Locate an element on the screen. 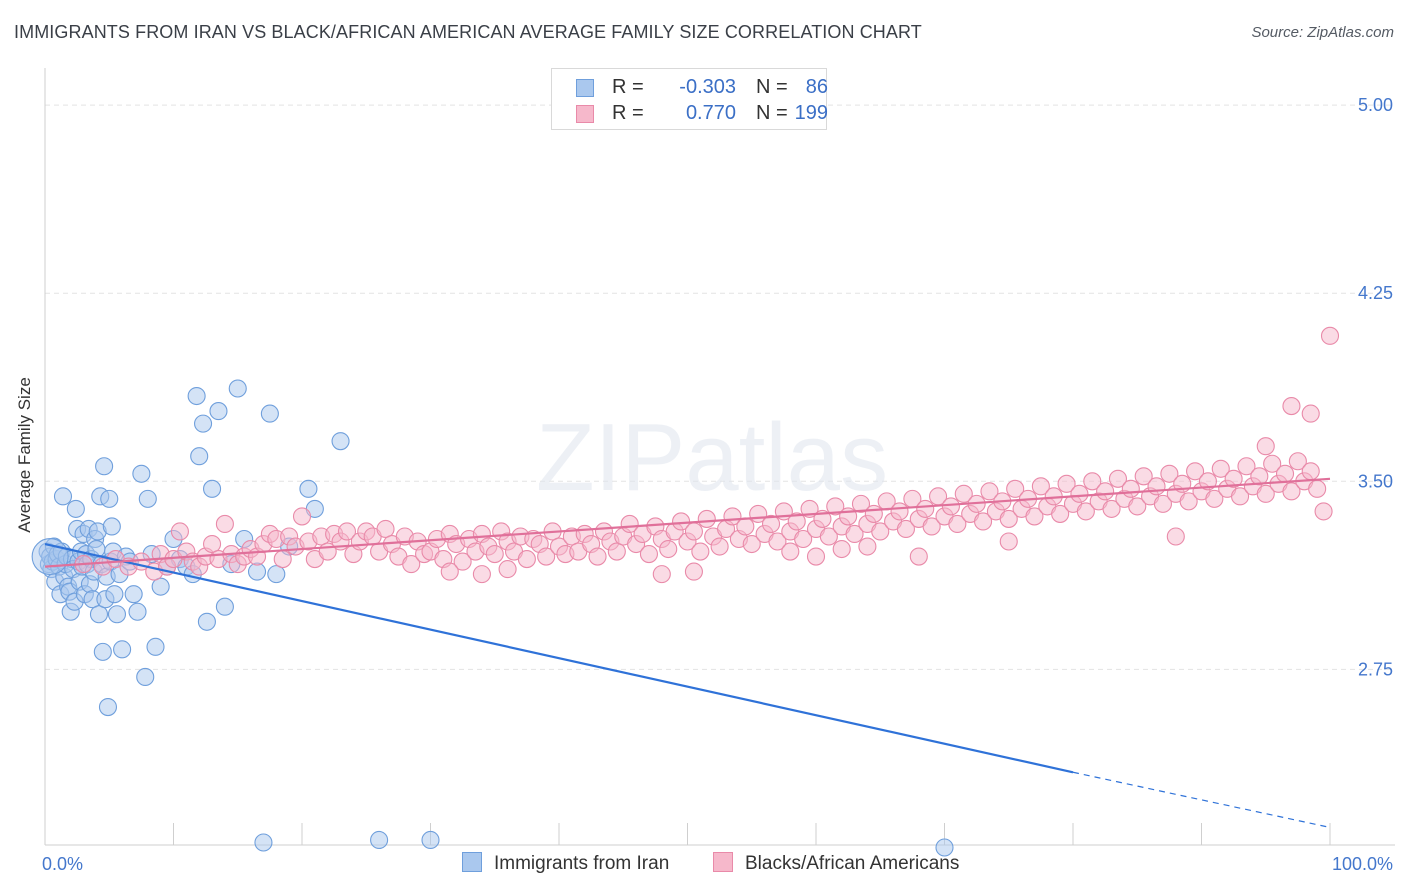 The image size is (1406, 892). legend-swatch-iran is located at coordinates (585, 88).